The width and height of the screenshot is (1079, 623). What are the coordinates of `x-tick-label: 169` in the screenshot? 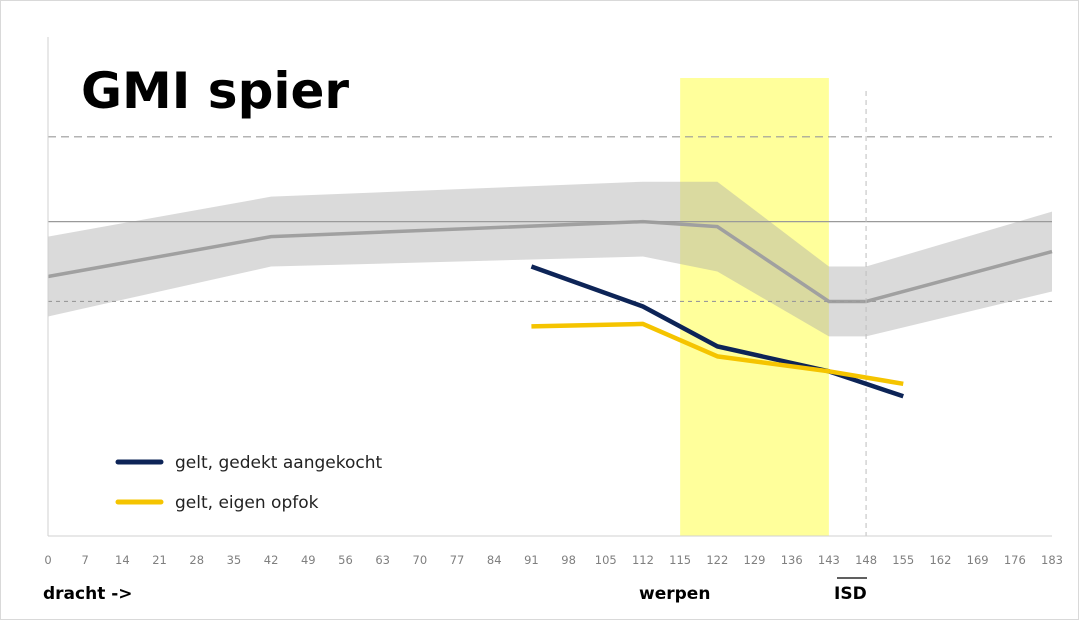 It's located at (978, 560).